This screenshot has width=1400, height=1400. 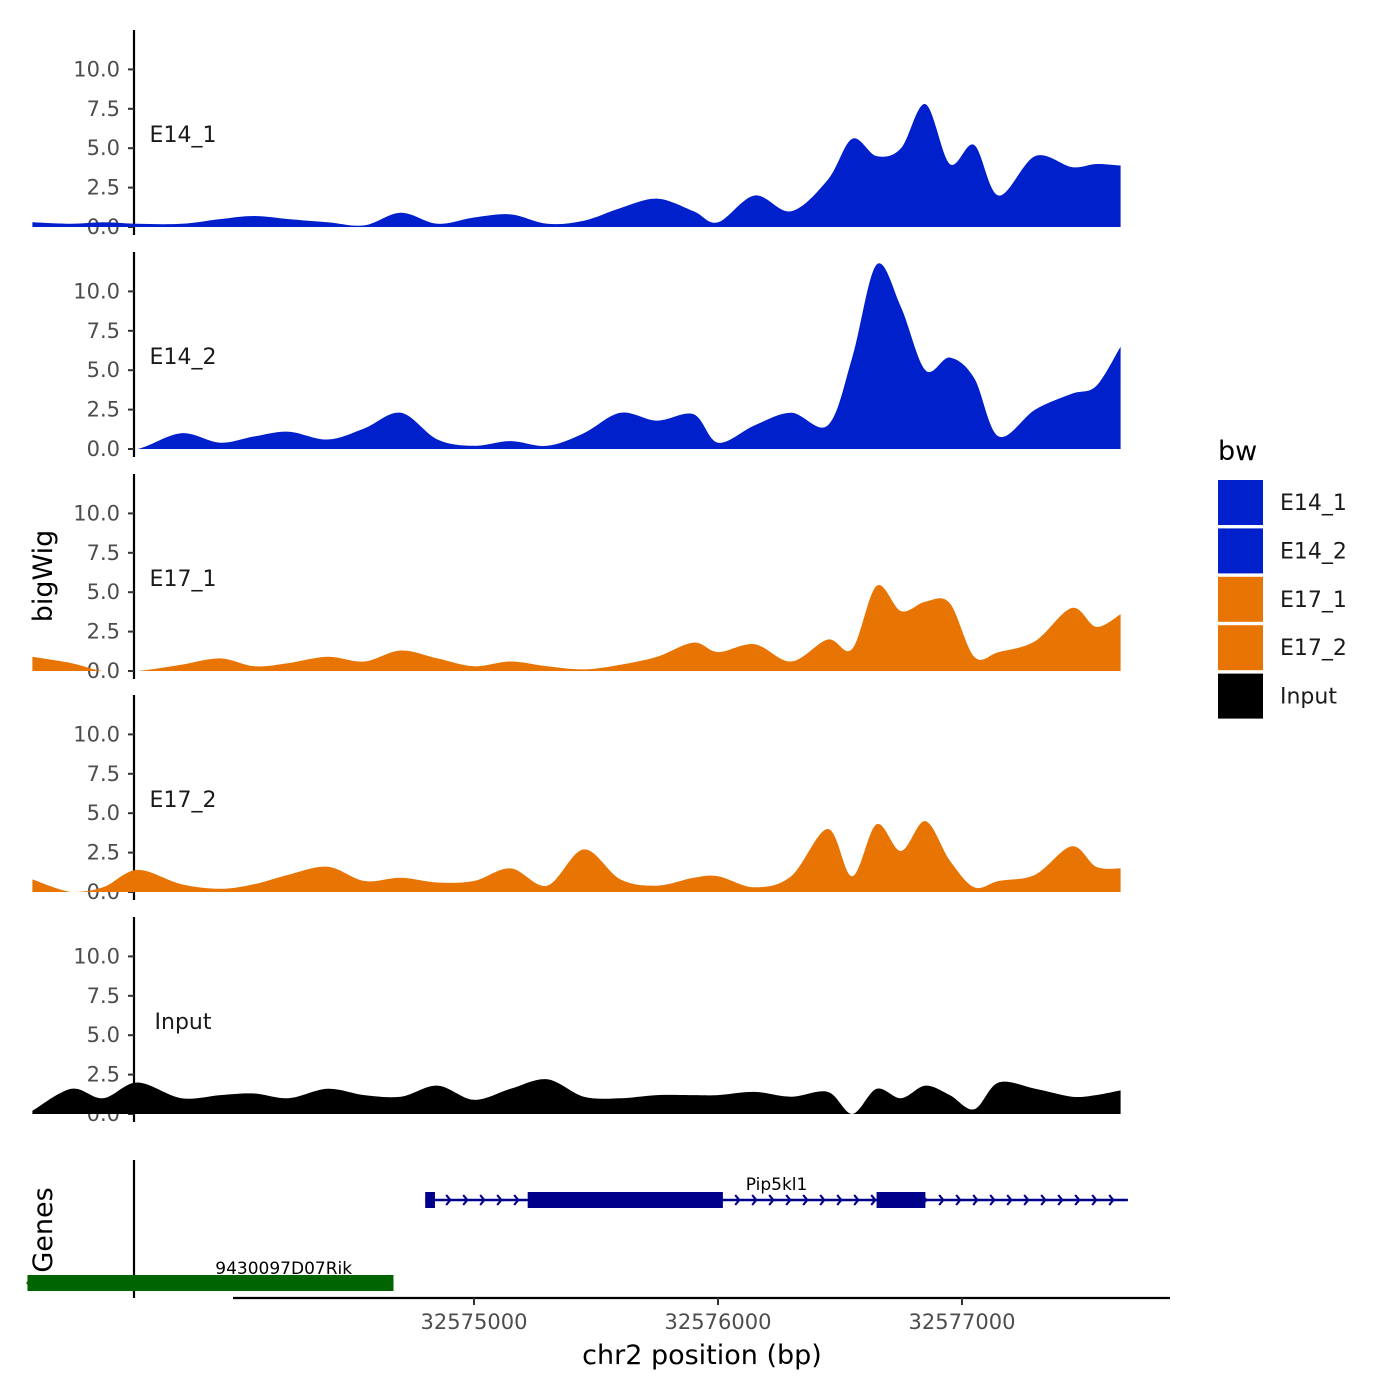 I want to click on legend-label: E14_1, so click(x=1313, y=503).